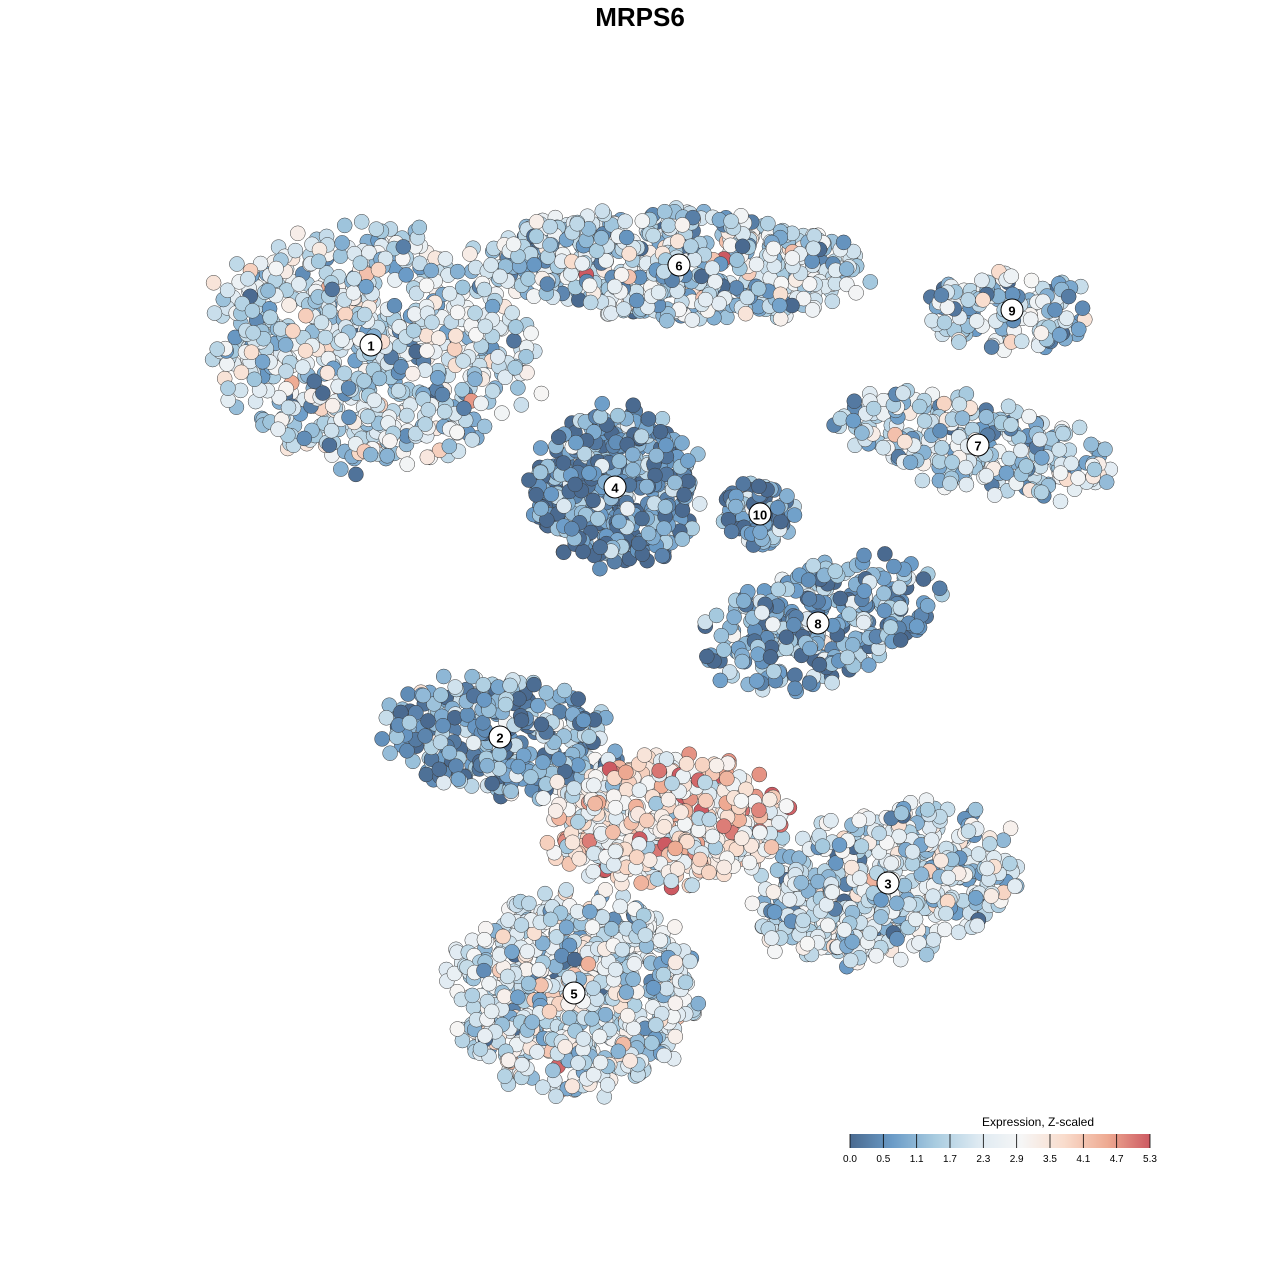 This screenshot has width=1280, height=1280. I want to click on legend-tick-label: 0.0, so click(850, 1159).